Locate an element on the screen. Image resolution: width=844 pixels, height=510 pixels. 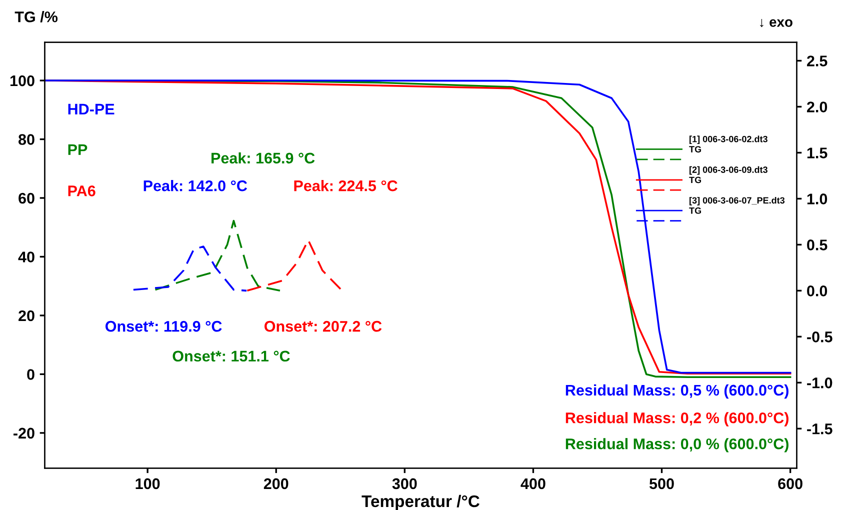
y-tick-label: 80 is located at coordinates (26, 139).